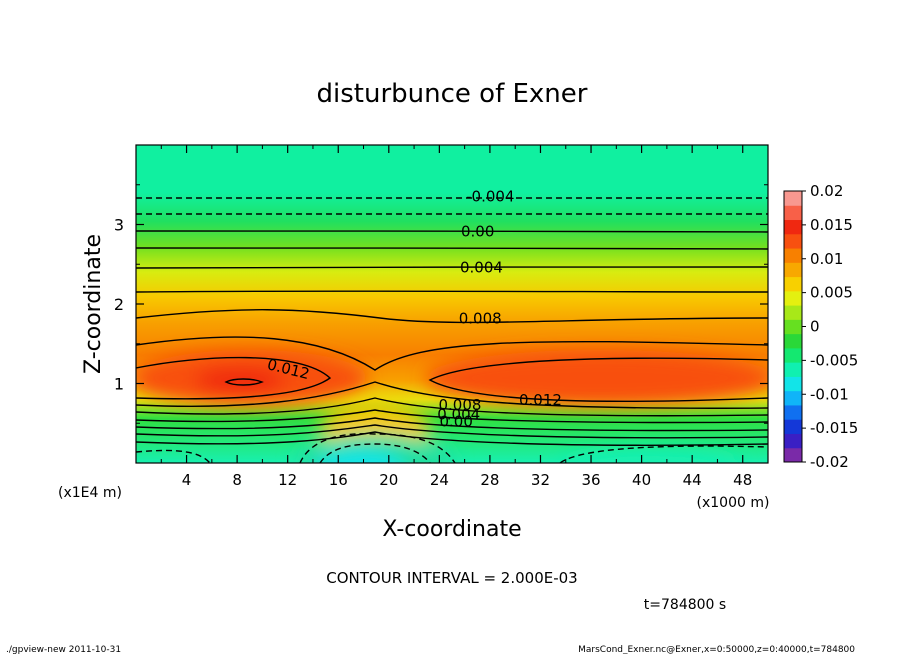 Image resolution: width=904 pixels, height=654 pixels. What do you see at coordinates (119, 384) in the screenshot?
I see `y-tick-label: 1` at bounding box center [119, 384].